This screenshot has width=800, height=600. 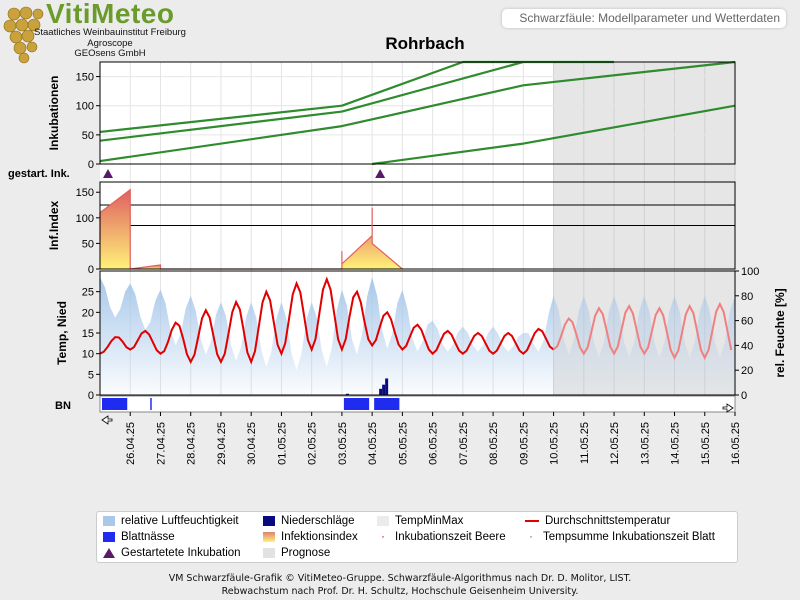 What do you see at coordinates (747, 297) in the screenshot?
I see `y-tick-label-right: 80` at bounding box center [747, 297].